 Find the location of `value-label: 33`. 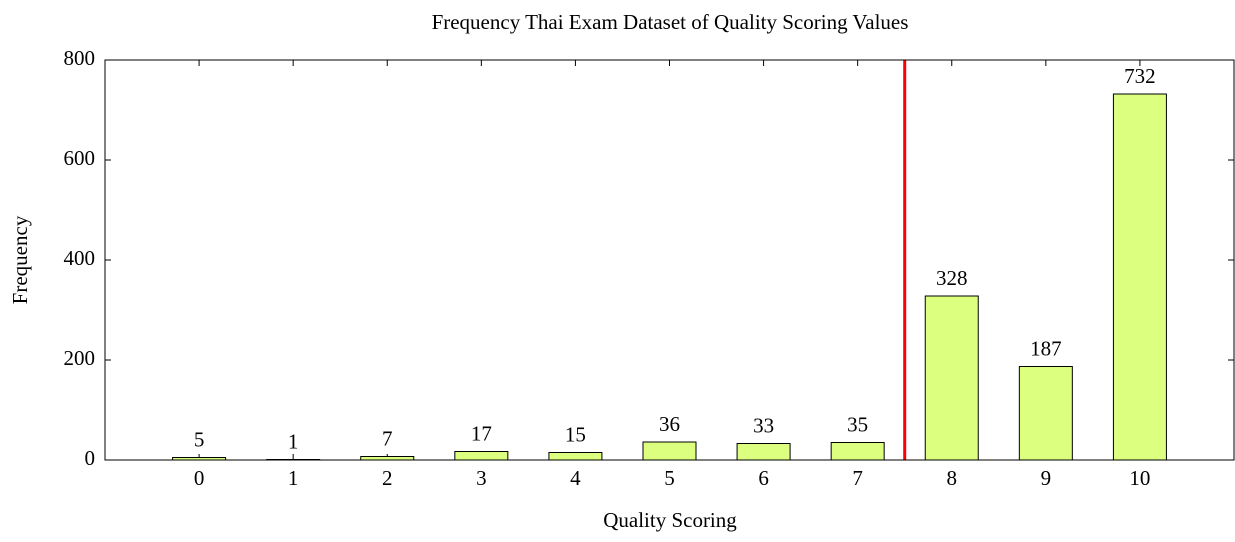

value-label: 33 is located at coordinates (763, 425).